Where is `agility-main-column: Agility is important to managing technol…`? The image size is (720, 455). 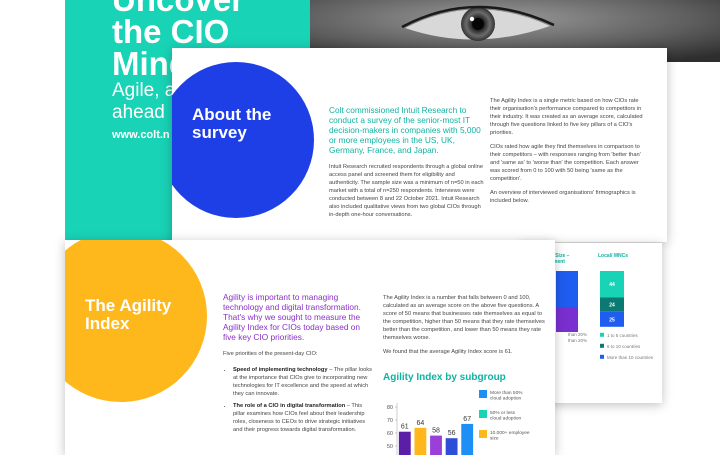 agility-main-column: Agility is important to managing technol… is located at coordinates (298, 365).